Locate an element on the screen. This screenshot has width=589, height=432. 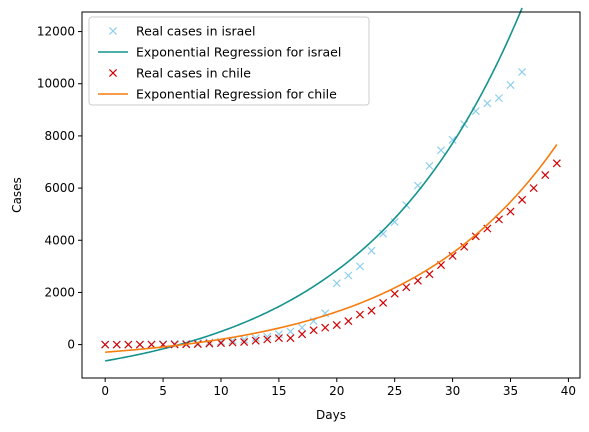
legend-item: Real cases in israel is located at coordinates (181, 31).